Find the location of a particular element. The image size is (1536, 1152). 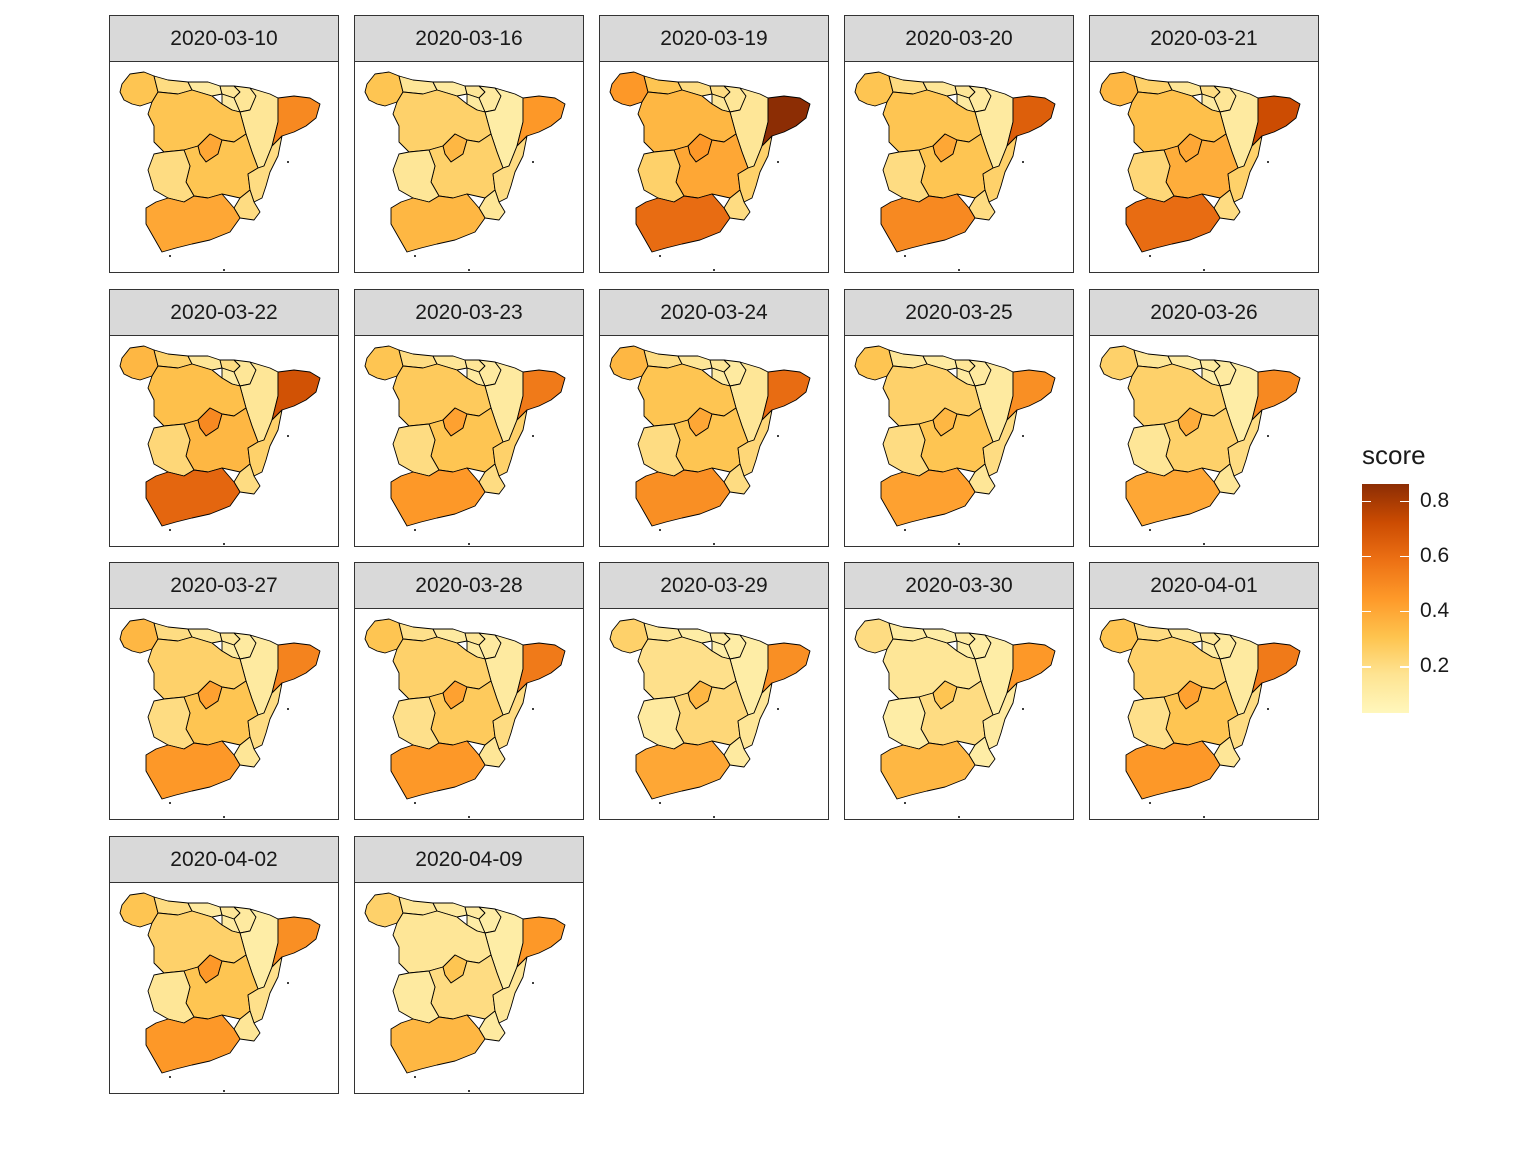

facet-strip-label: 2020-03-23 is located at coordinates (469, 312).